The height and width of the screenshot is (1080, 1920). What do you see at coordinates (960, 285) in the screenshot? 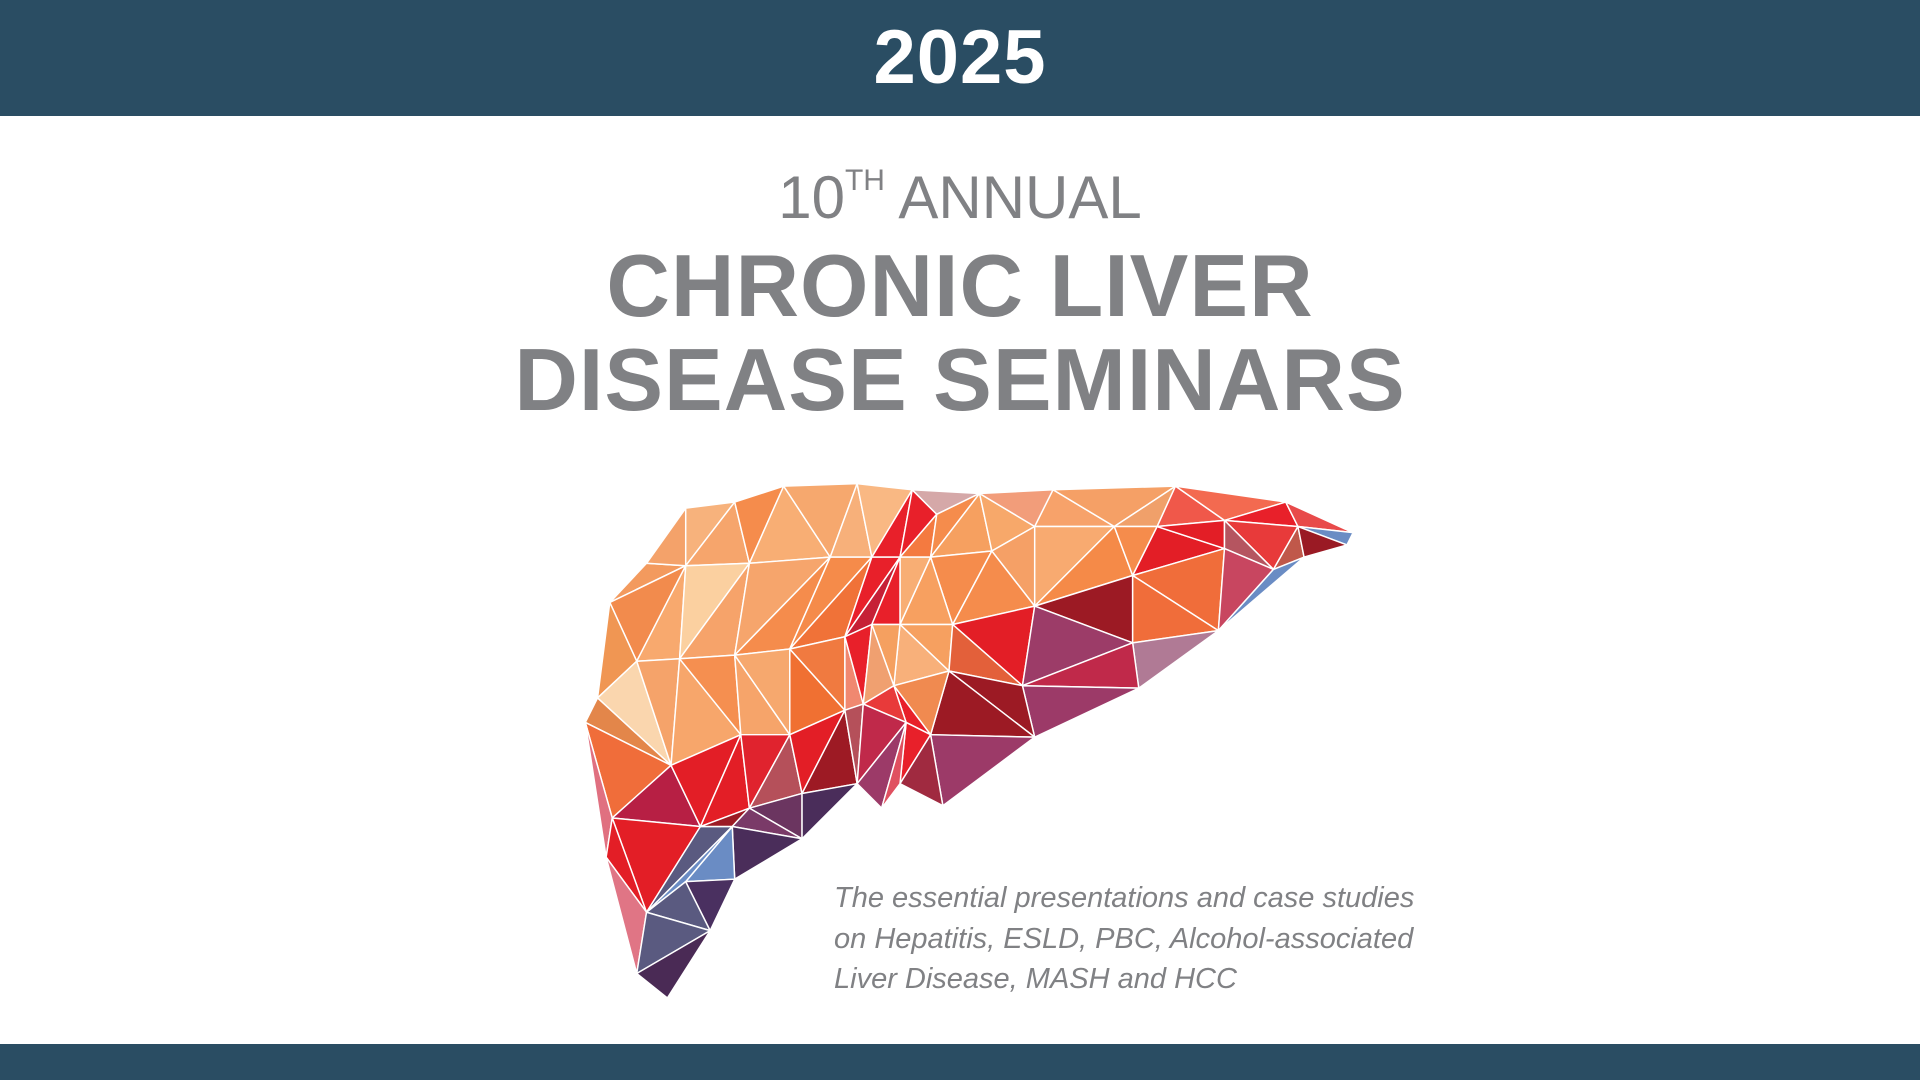
I see `title-line-1: CHRONIC LIVER` at bounding box center [960, 285].